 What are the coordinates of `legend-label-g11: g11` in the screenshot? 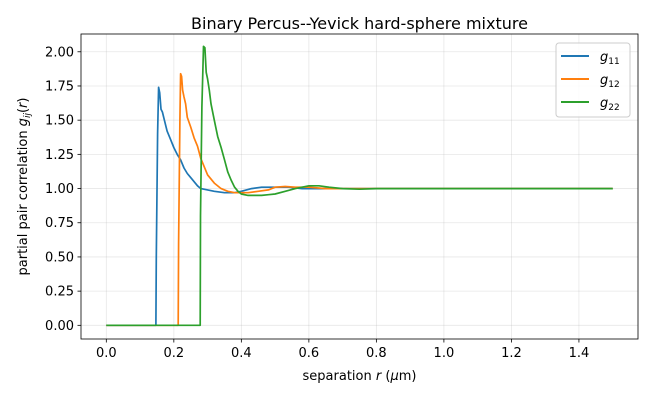 It's located at (610, 58).